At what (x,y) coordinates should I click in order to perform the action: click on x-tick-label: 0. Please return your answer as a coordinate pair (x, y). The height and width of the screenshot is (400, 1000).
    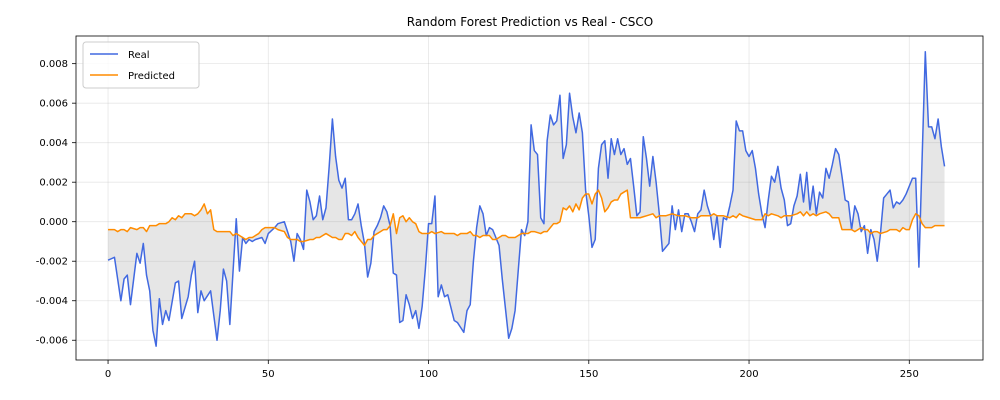
    Looking at the image, I should click on (108, 374).